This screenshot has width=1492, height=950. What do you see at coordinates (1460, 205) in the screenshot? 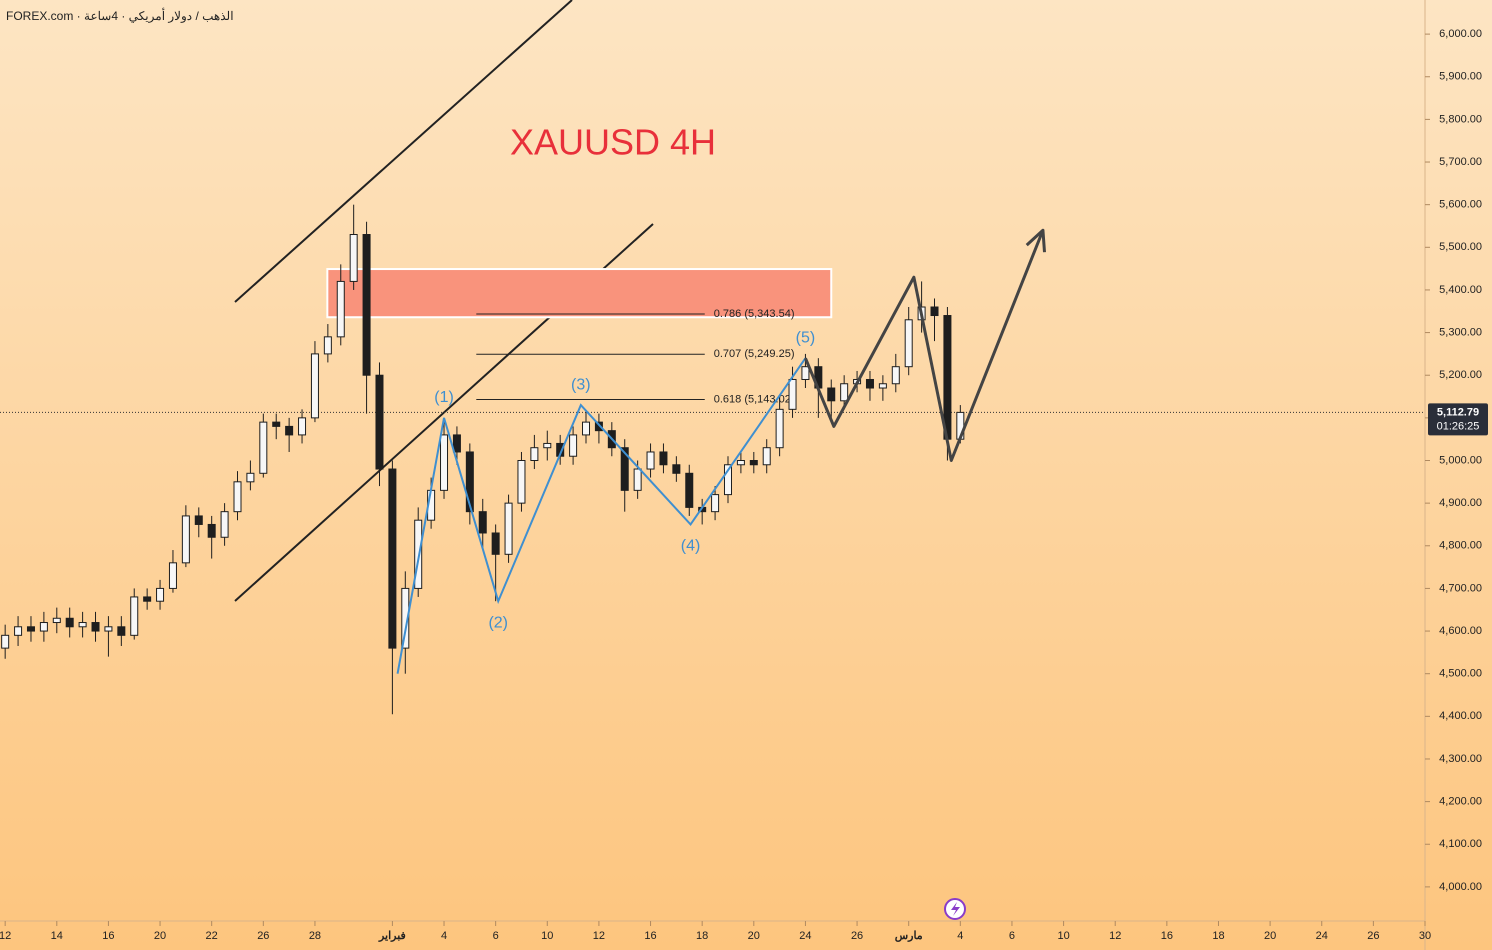
I see `y-tick-label: 5,600.00` at bounding box center [1460, 205].